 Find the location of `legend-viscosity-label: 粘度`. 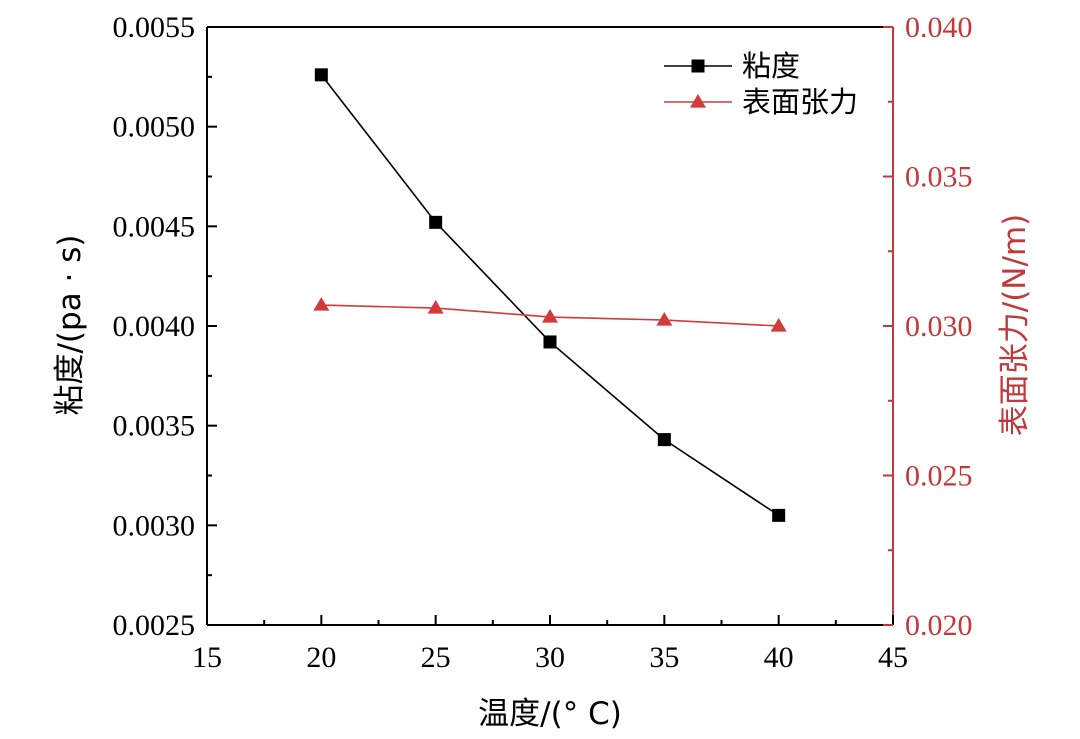

legend-viscosity-label: 粘度 is located at coordinates (771, 66).